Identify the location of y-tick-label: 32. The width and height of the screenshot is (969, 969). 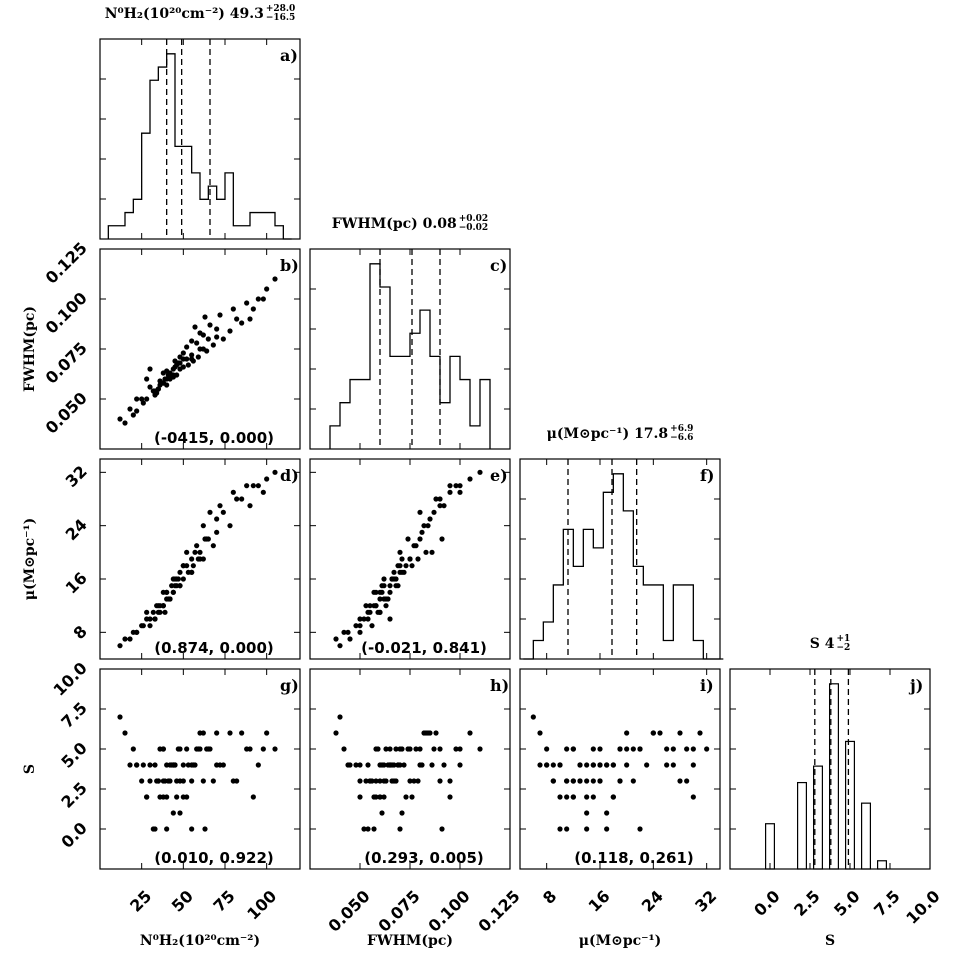
(76, 476).